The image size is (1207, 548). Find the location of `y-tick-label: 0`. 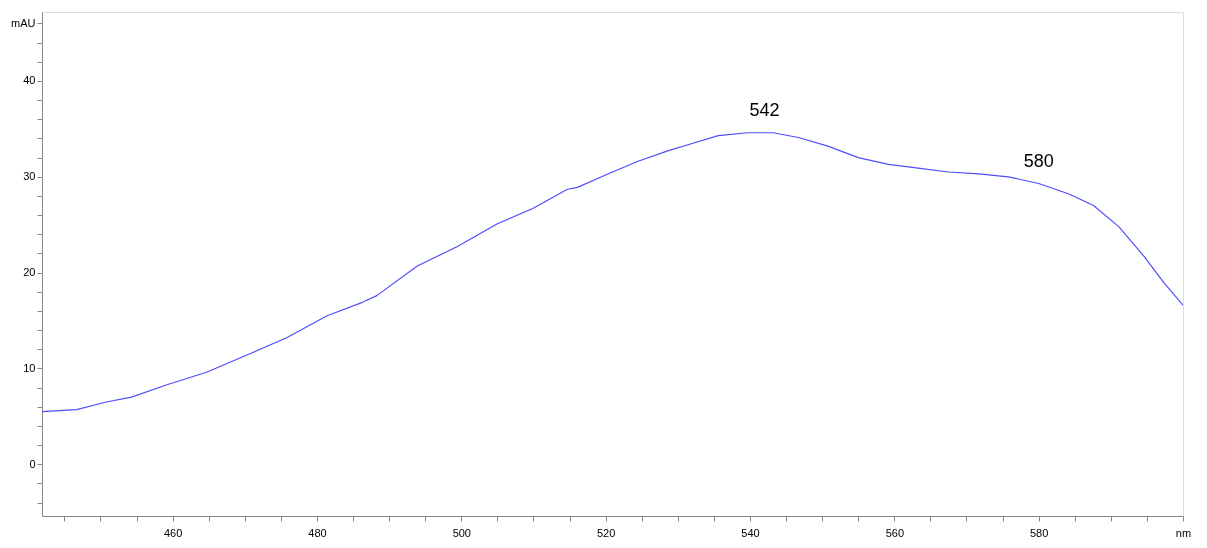

y-tick-label: 0 is located at coordinates (32, 463).